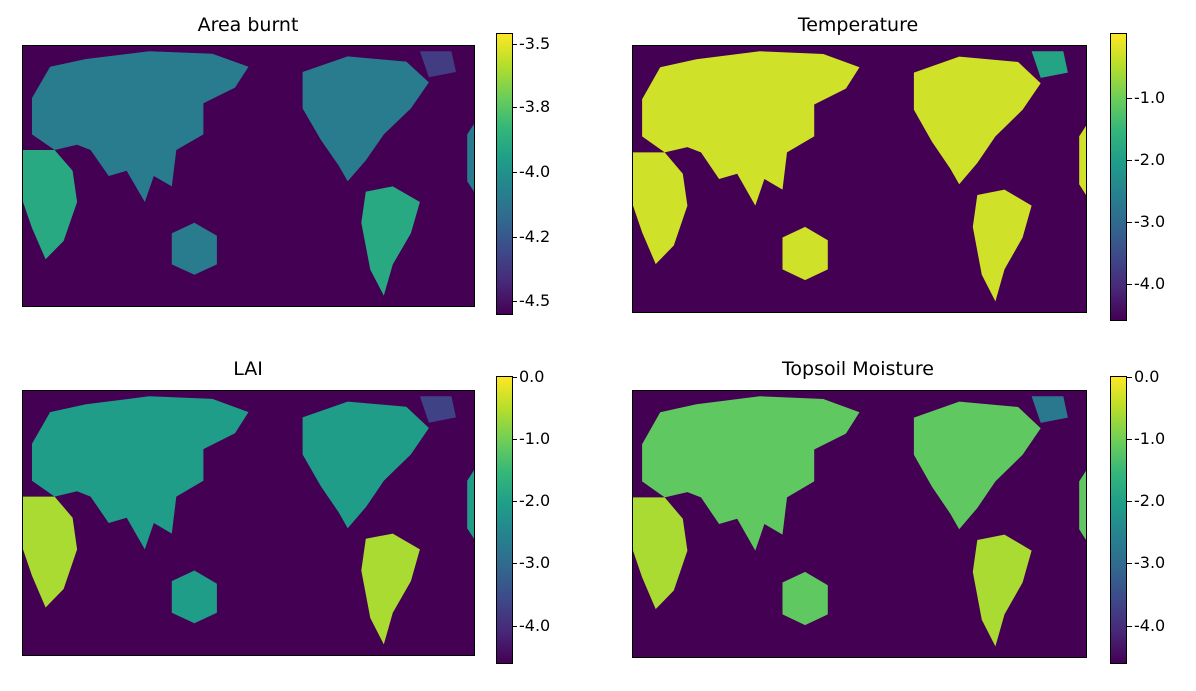  What do you see at coordinates (531, 236) in the screenshot?
I see `colorbar-tick: -4.2` at bounding box center [531, 236].